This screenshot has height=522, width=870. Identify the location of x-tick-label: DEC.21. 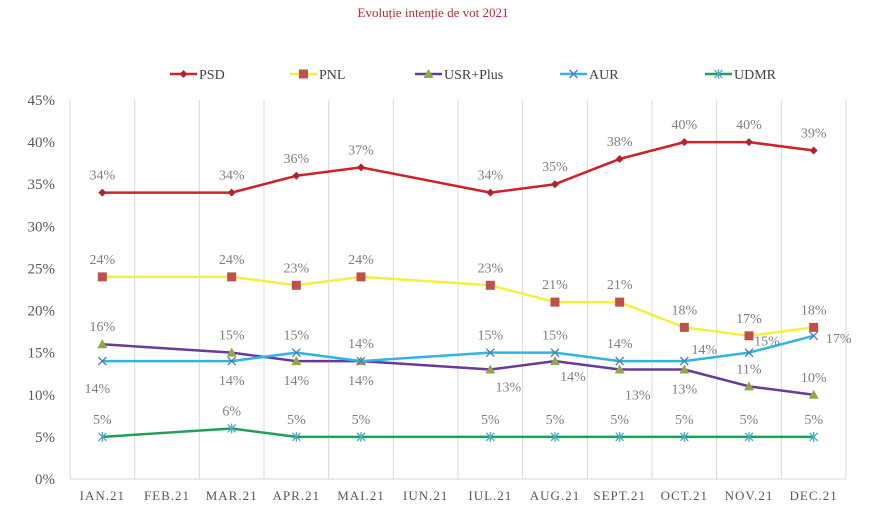
(814, 495).